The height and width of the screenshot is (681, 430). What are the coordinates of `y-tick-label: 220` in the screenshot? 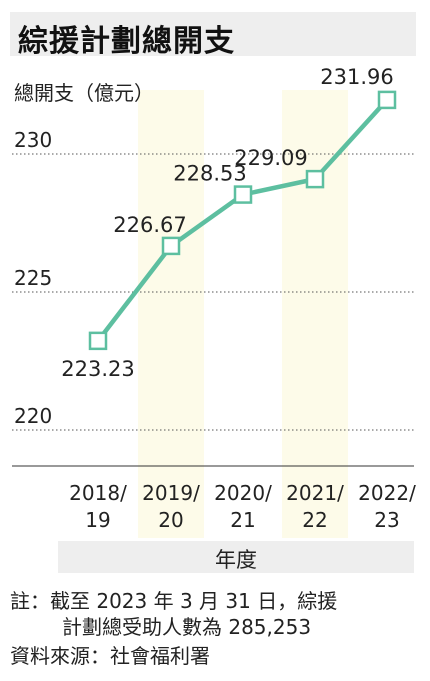 It's located at (33, 416).